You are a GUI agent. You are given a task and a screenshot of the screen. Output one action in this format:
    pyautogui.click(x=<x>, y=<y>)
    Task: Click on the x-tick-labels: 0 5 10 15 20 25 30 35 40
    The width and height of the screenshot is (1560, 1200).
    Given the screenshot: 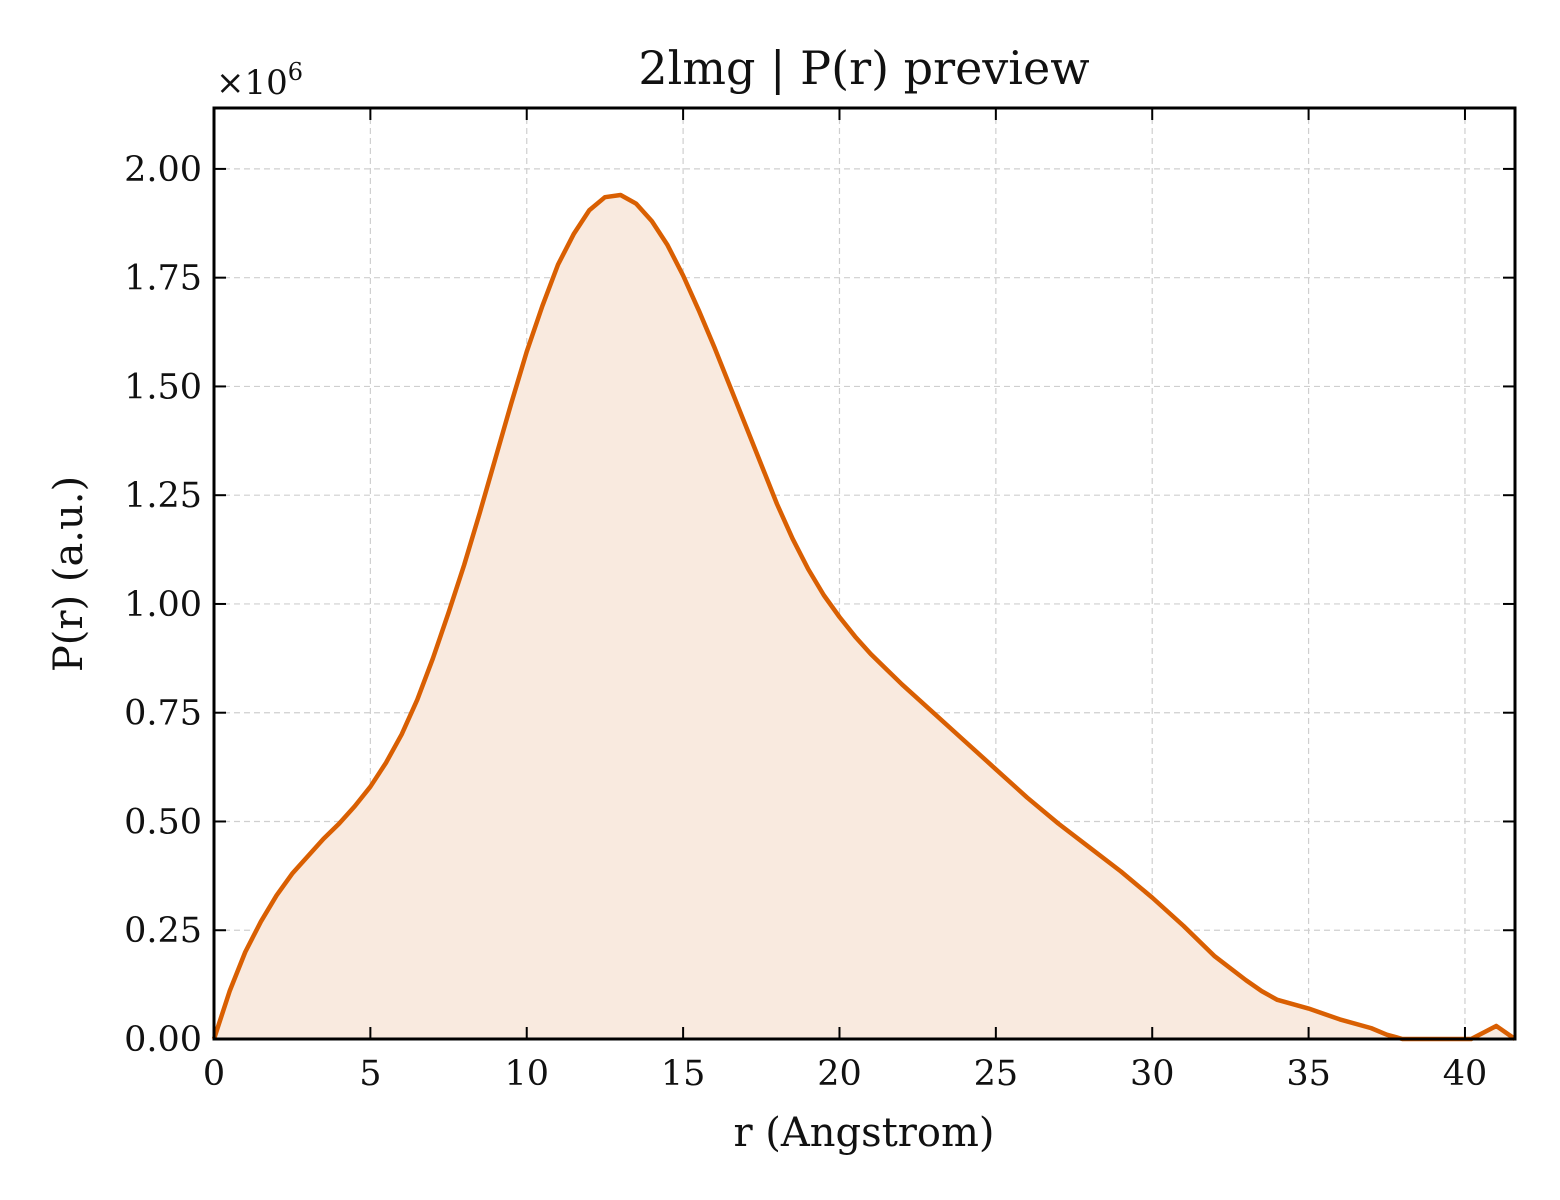 What is the action you would take?
    pyautogui.click(x=845, y=1074)
    